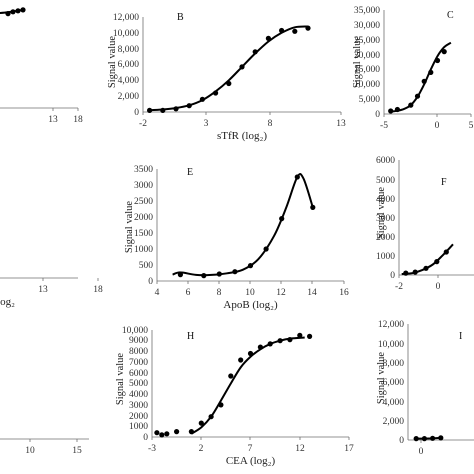  What do you see at coordinates (53, 120) in the screenshot?
I see `x-tick-label: 13` at bounding box center [53, 120].